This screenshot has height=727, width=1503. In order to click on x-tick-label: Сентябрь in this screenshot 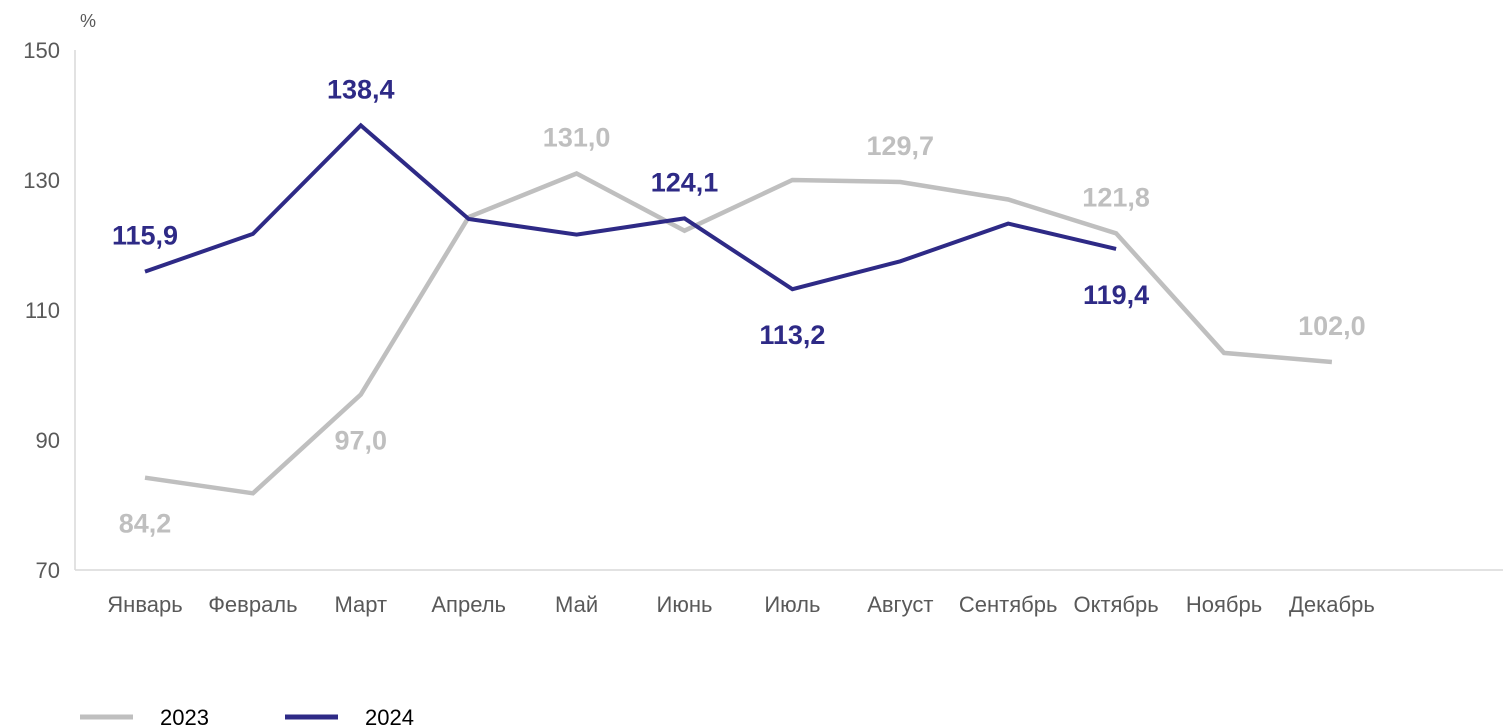, I will do `click(1008, 604)`.